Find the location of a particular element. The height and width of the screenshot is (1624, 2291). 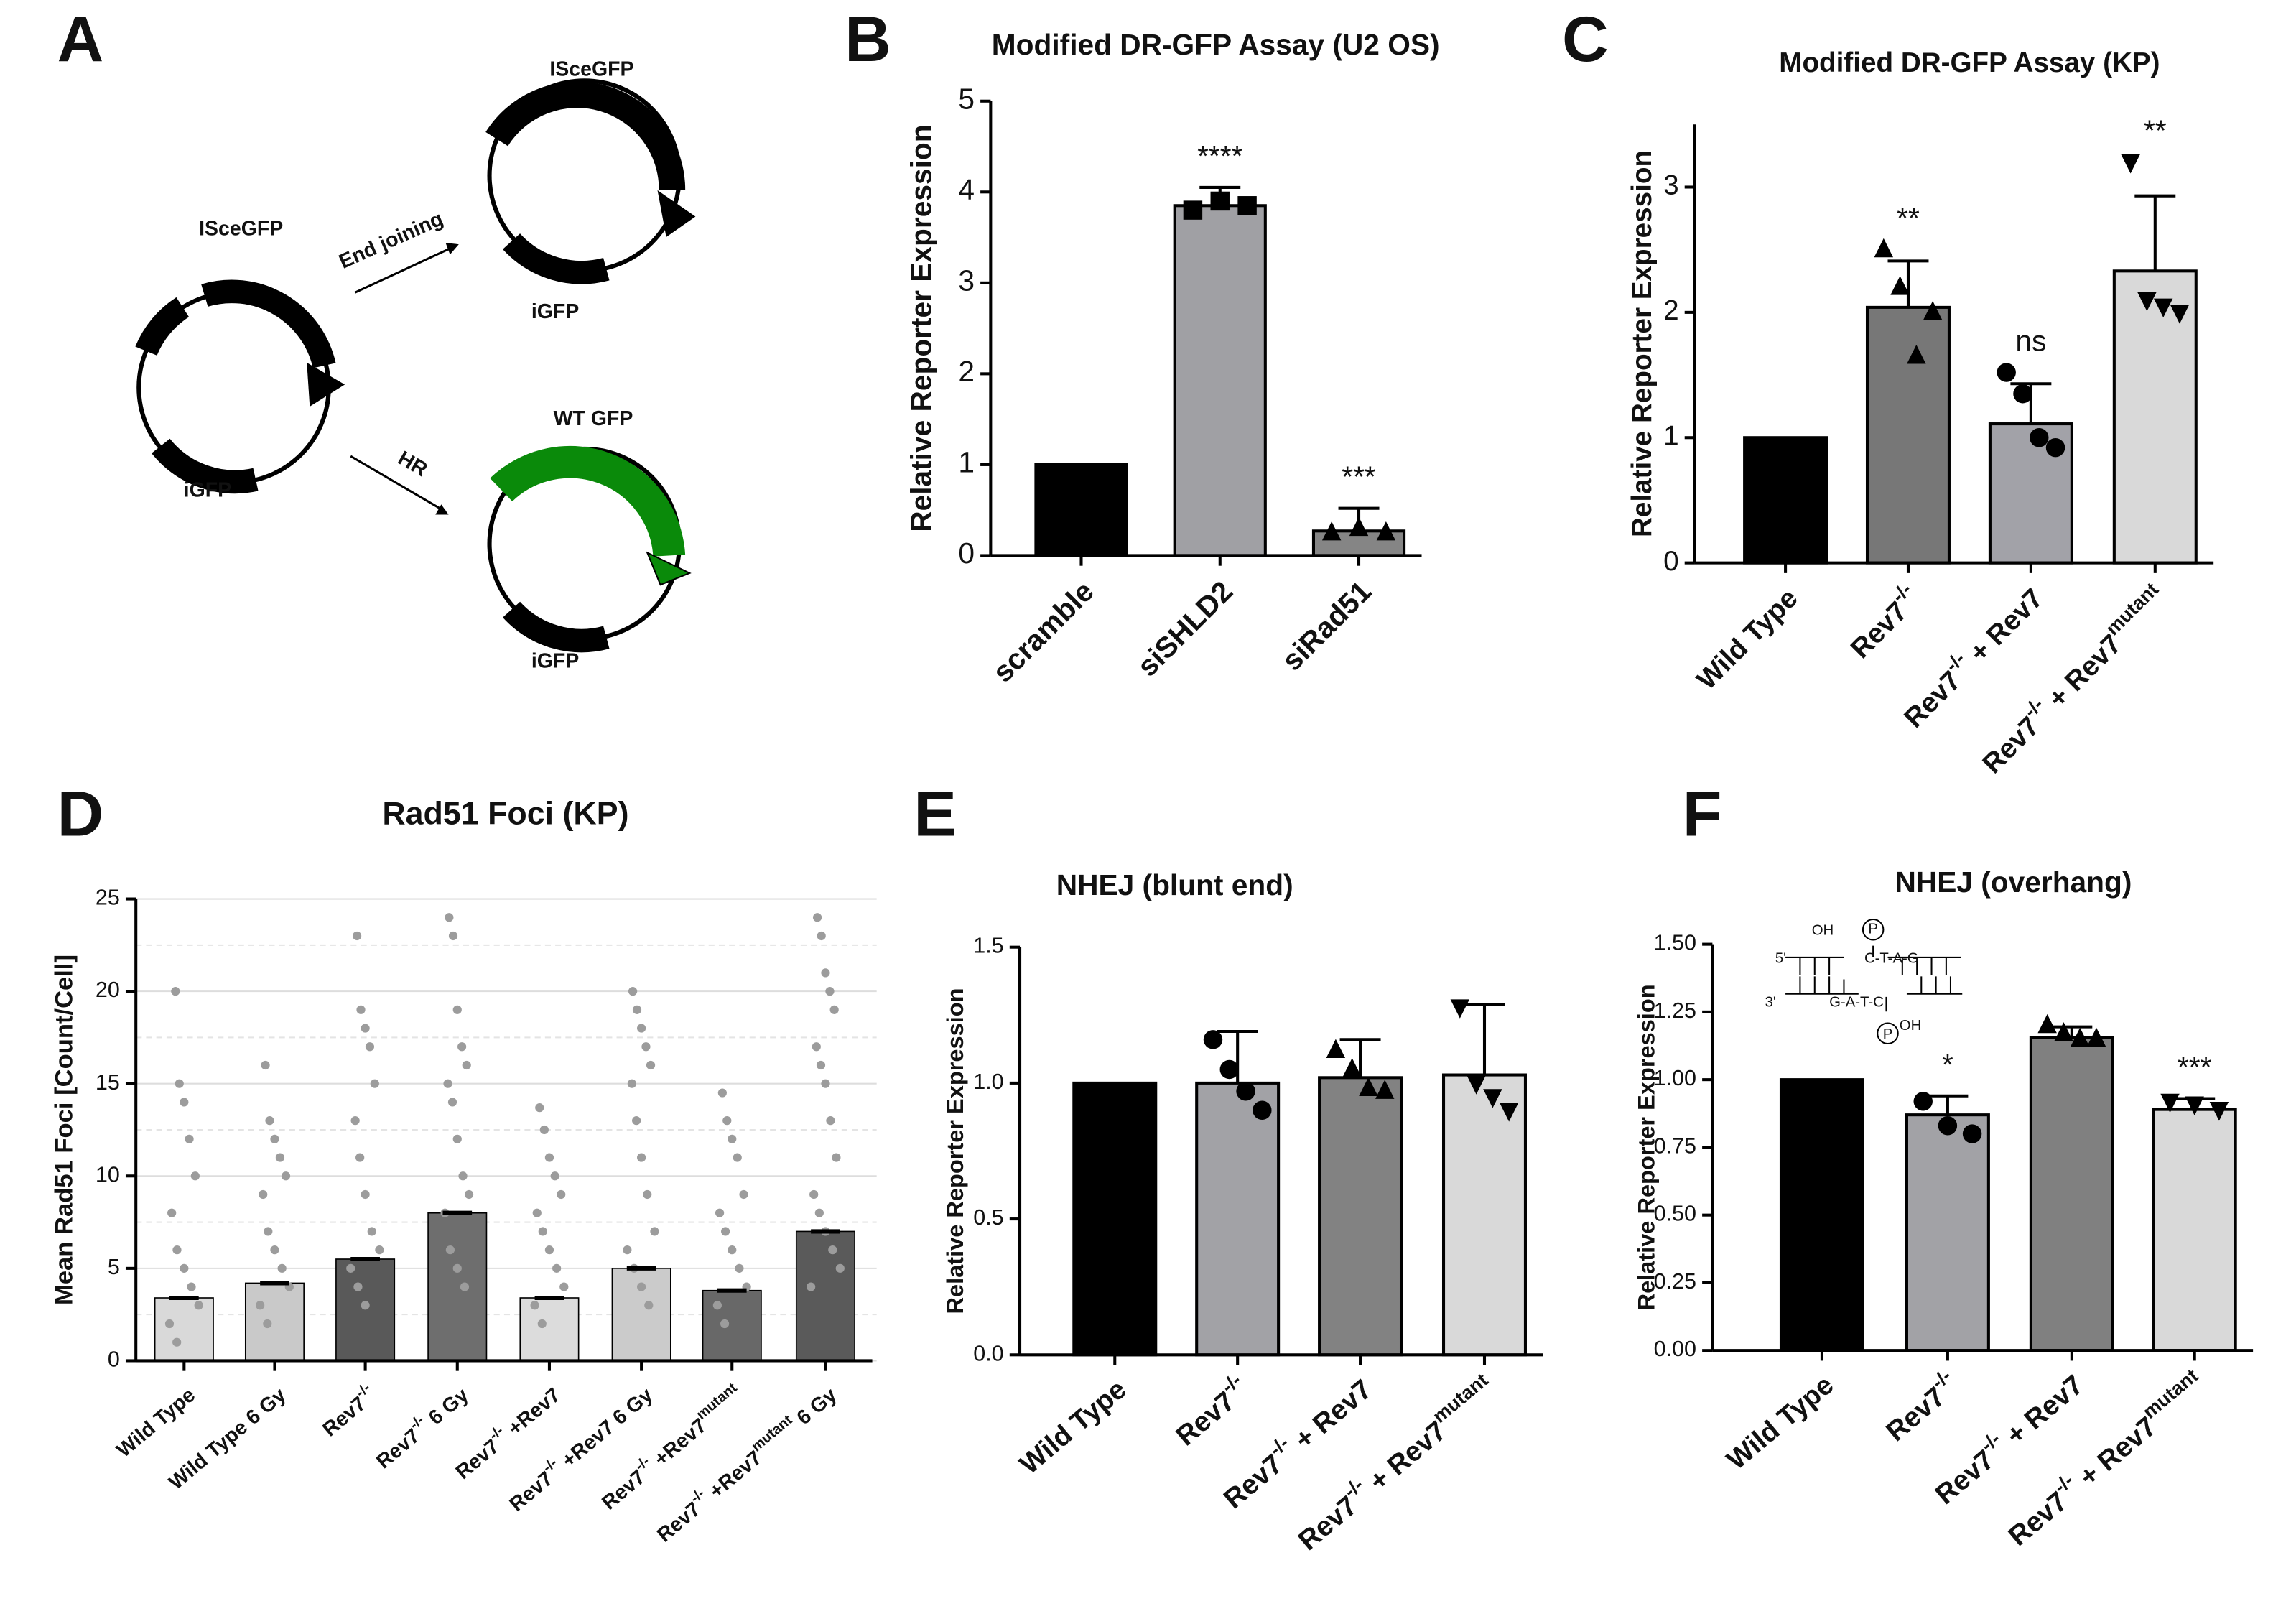

x-tick-label: siSHLD2 is located at coordinates (1184, 629).